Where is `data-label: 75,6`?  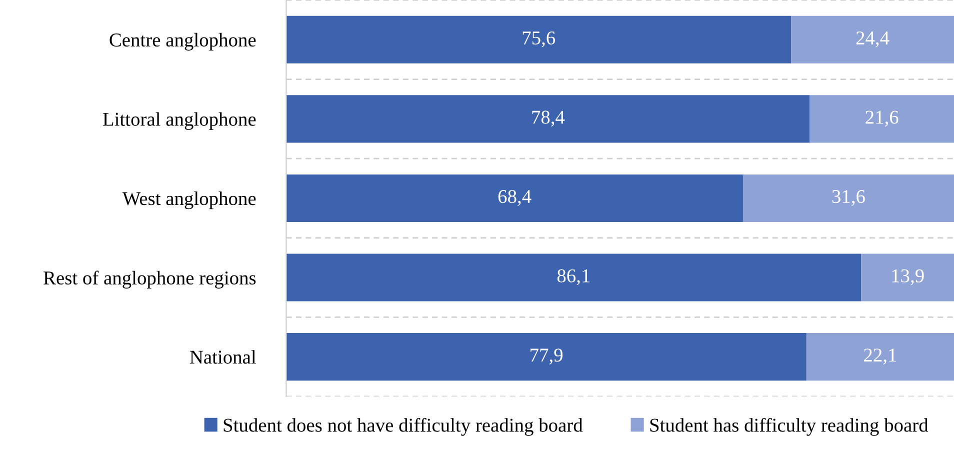 data-label: 75,6 is located at coordinates (539, 39).